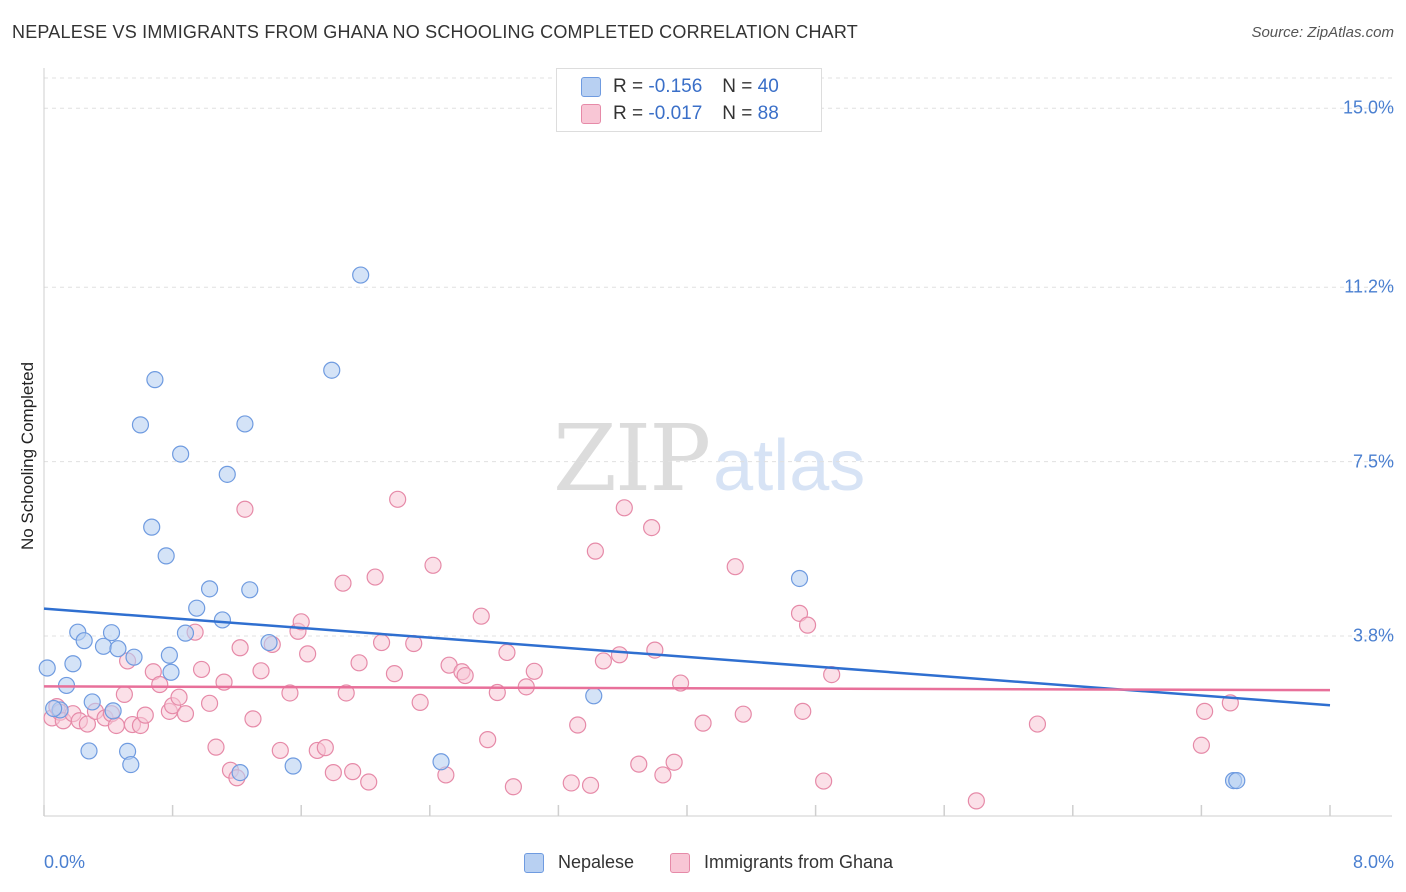  I want to click on y-tick-label: 15.0%, so click(1368, 107).